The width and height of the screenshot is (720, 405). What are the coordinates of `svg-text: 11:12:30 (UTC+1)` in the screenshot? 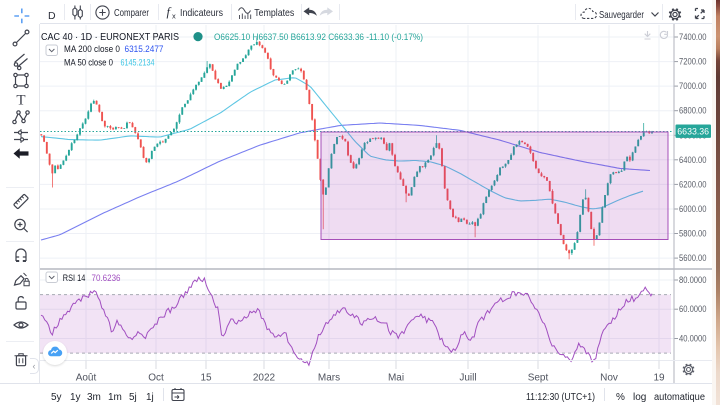 It's located at (560, 397).